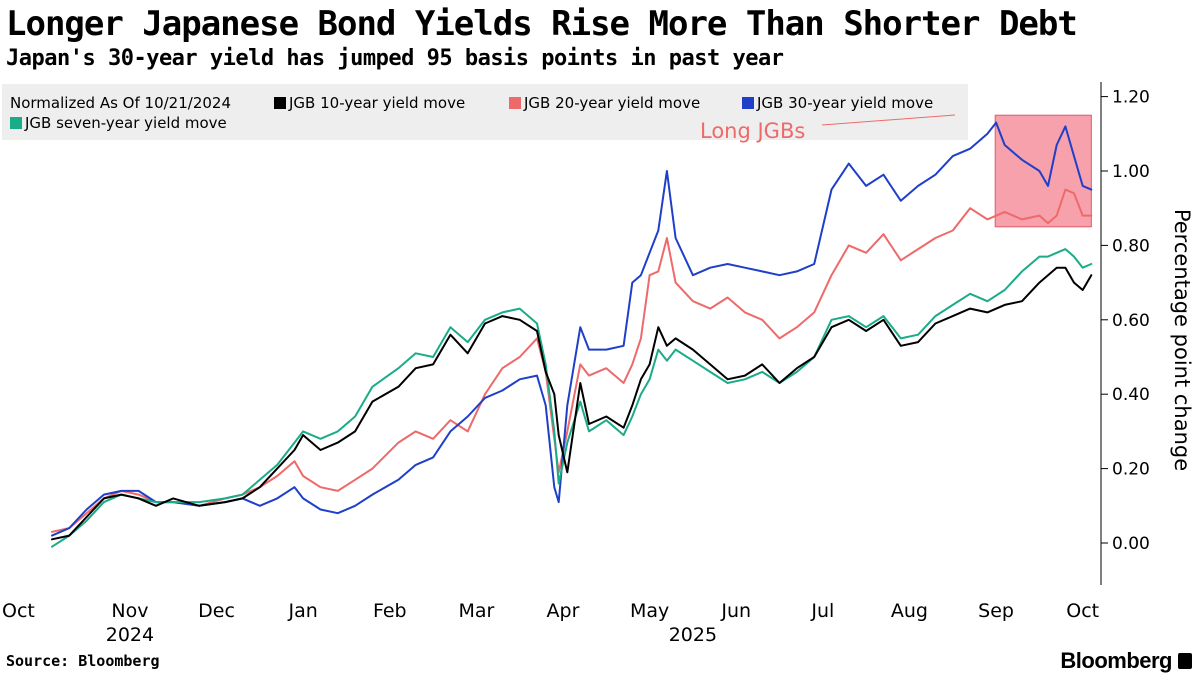 Image resolution: width=1200 pixels, height=675 pixels. I want to click on x-tick-label: Mar, so click(476, 611).